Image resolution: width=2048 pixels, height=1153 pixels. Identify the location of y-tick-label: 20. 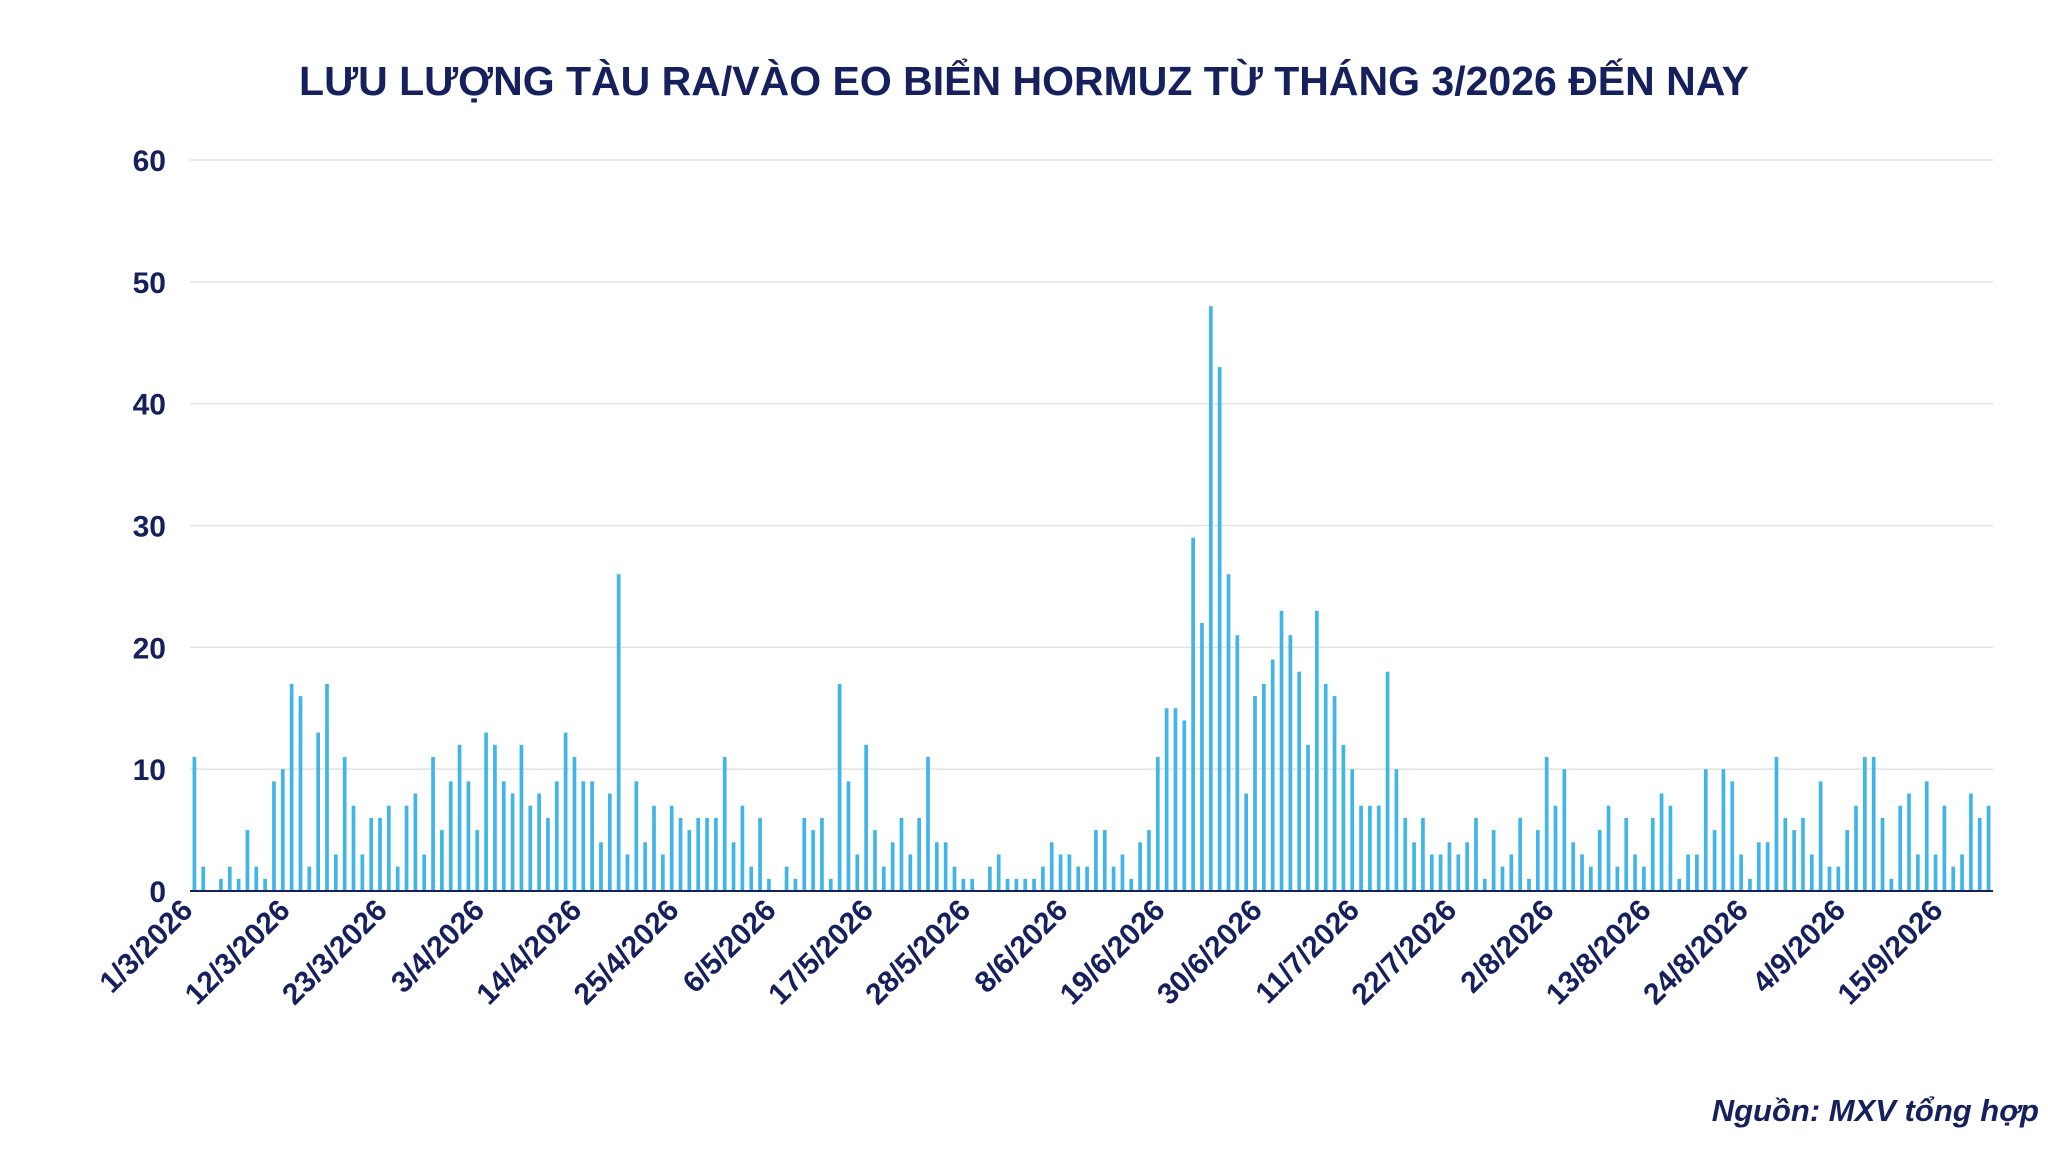
(149, 648).